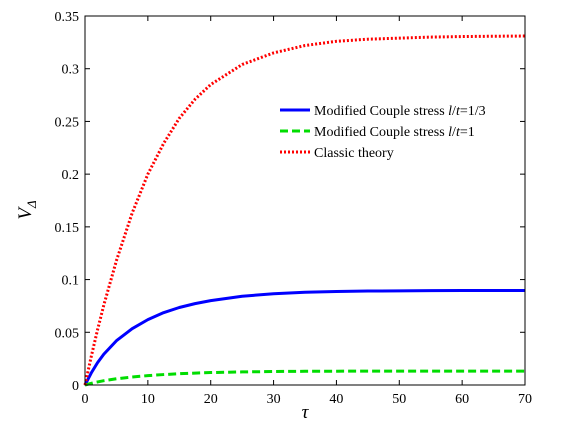  What do you see at coordinates (306, 412) in the screenshot?
I see `x-axis-label: τ` at bounding box center [306, 412].